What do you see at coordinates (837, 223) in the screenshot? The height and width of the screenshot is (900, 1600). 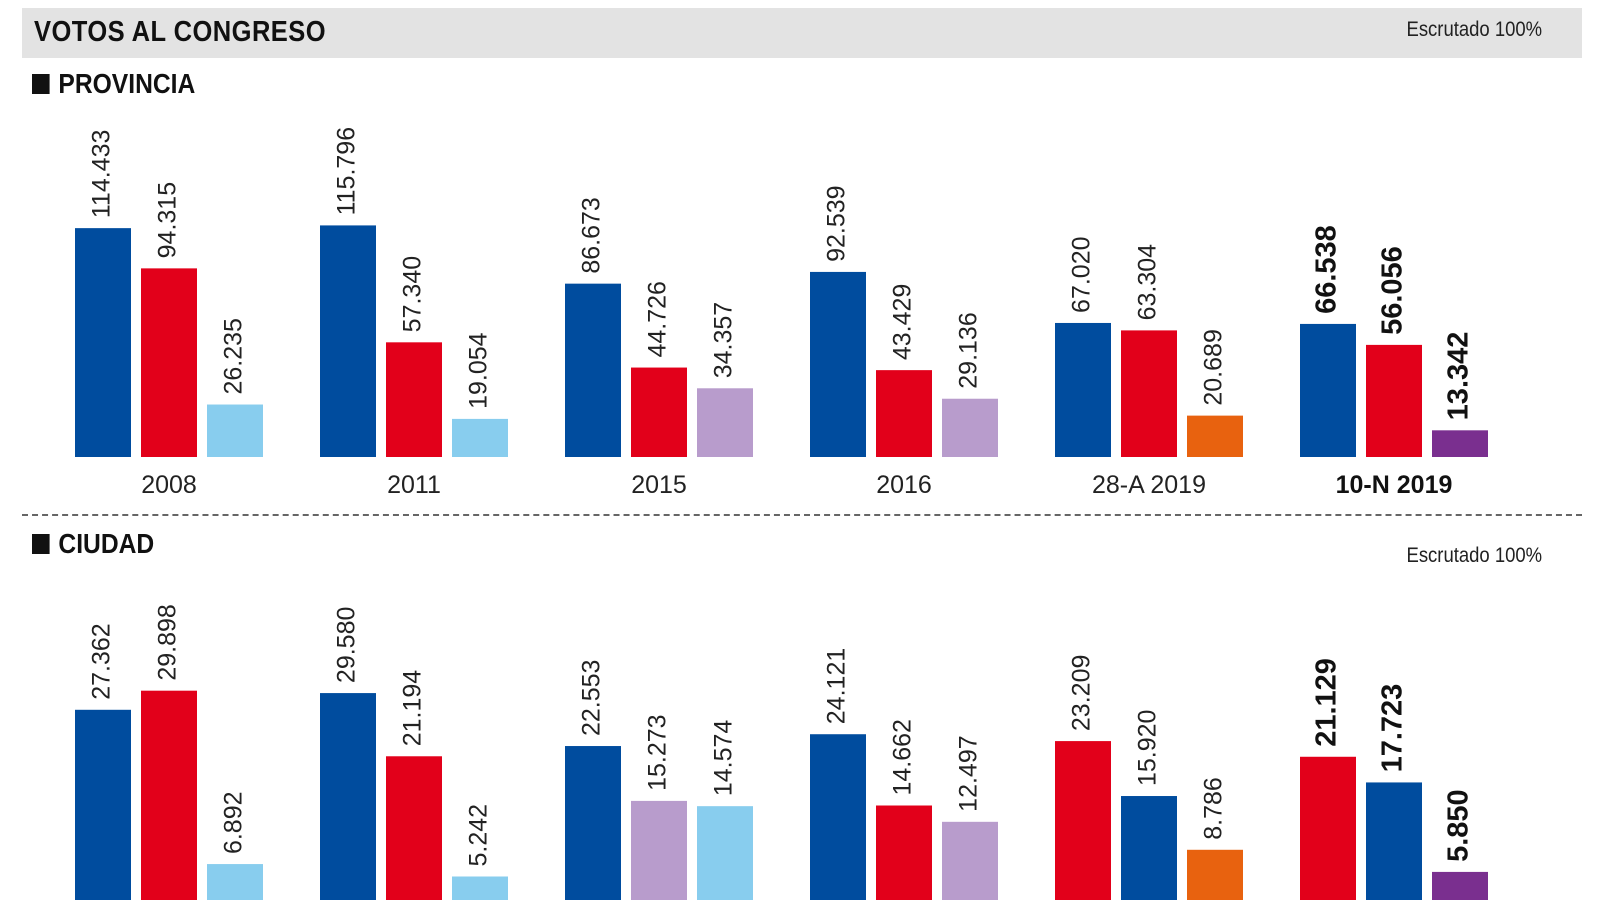 I see `bar-value-label: 92.539` at bounding box center [837, 223].